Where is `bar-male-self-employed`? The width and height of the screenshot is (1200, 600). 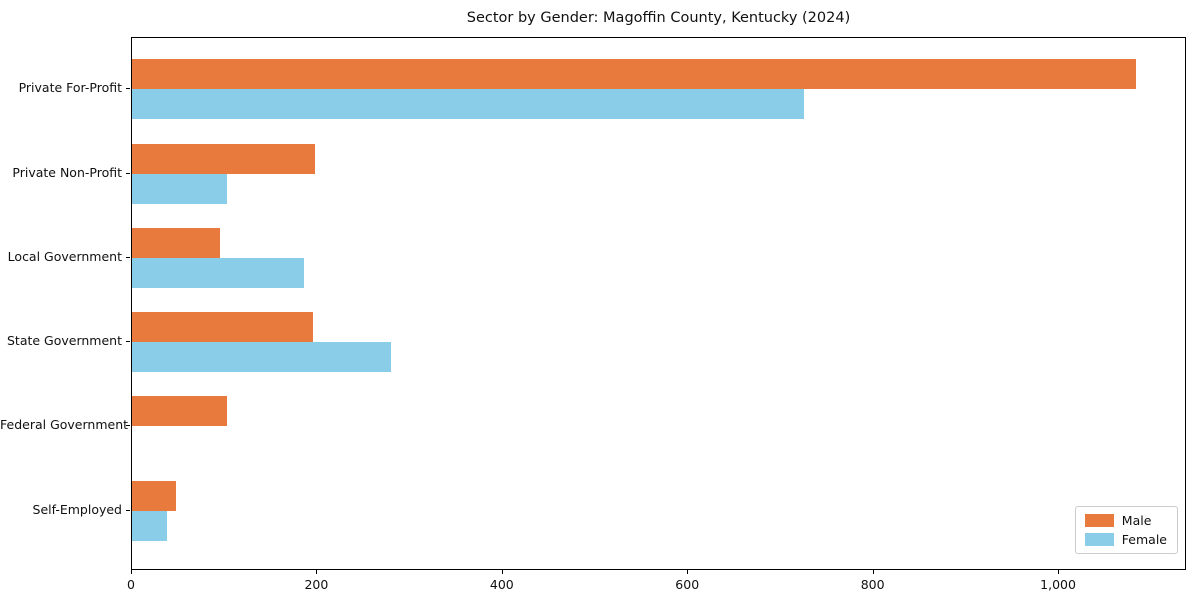
bar-male-self-employed is located at coordinates (154, 495).